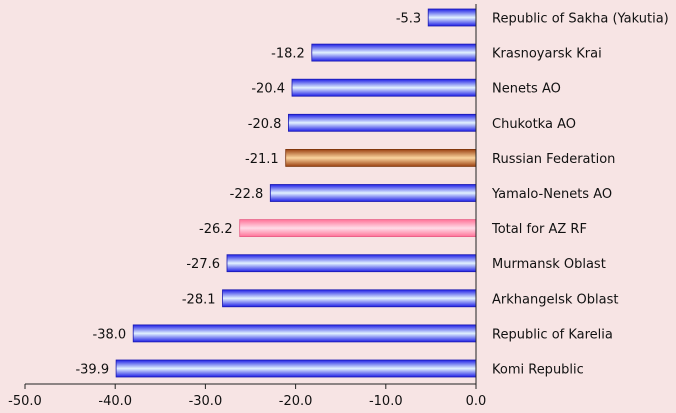 Image resolution: width=676 pixels, height=413 pixels. I want to click on value-label: -39.9, so click(92, 370).